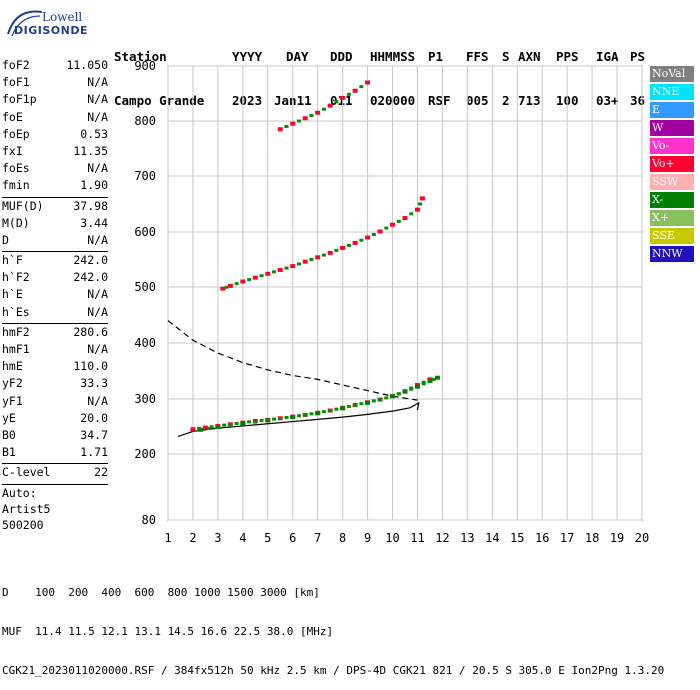  I want to click on param-key: MUF(D), so click(23, 205).